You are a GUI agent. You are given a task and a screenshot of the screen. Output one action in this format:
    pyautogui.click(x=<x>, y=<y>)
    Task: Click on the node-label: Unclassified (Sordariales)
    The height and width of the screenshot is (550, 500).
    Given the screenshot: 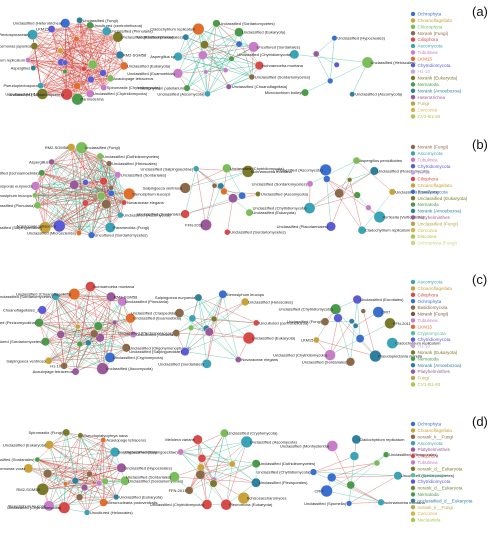 What is the action you would take?
    pyautogui.click(x=17, y=459)
    